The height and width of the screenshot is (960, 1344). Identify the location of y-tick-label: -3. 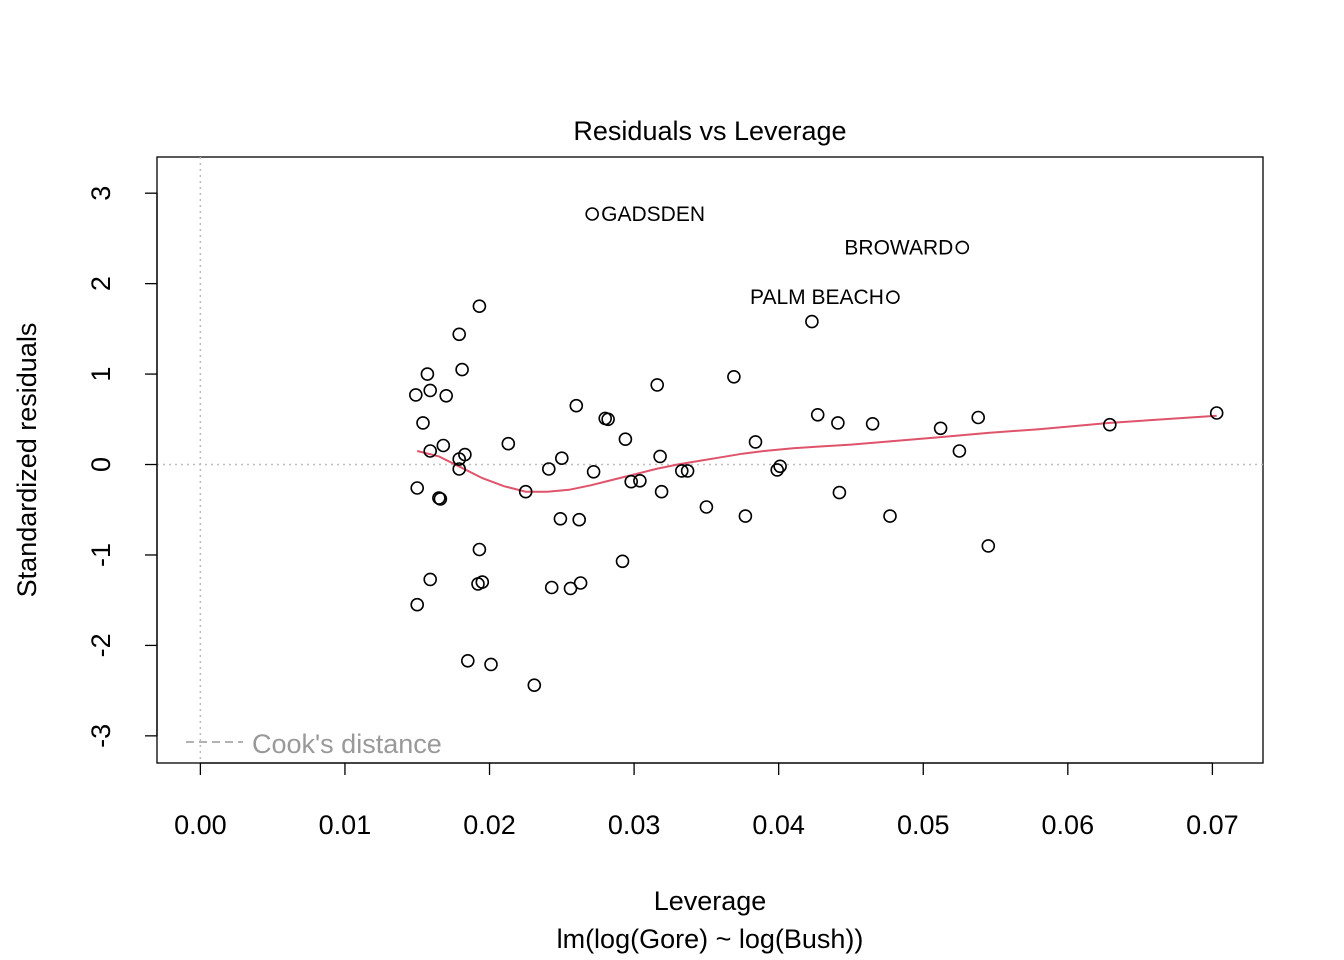
(101, 736).